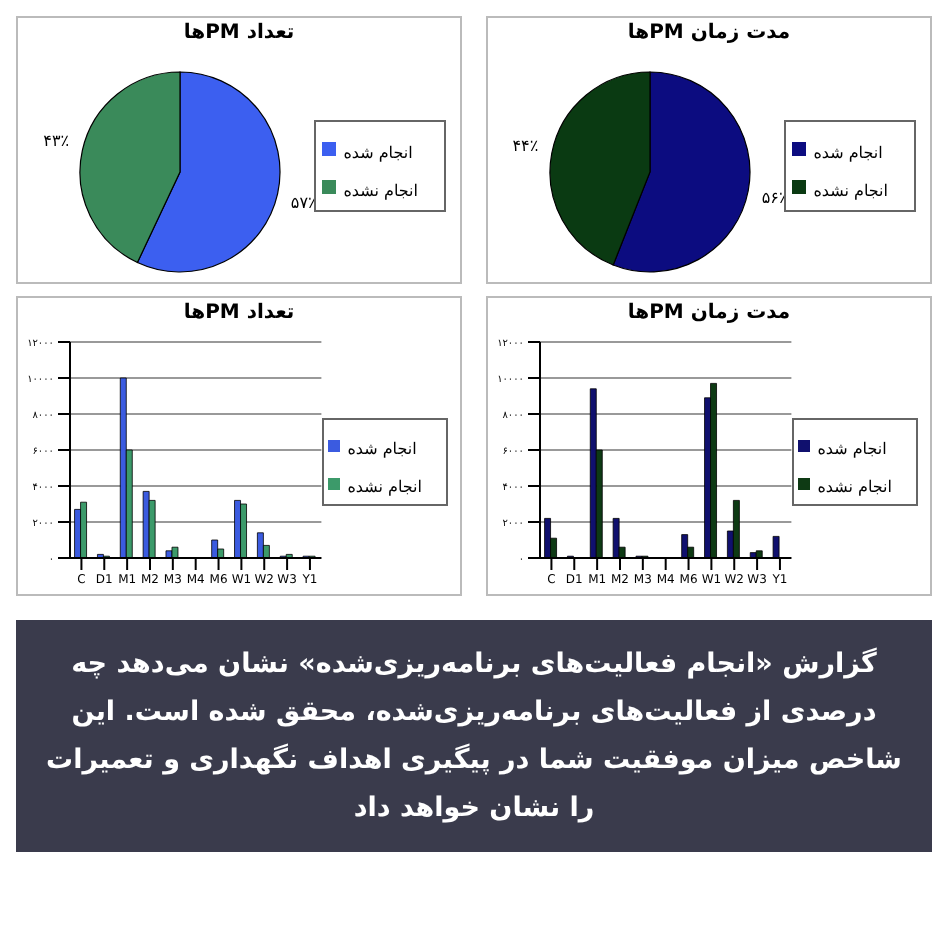 This screenshot has width=948, height=948. Describe the element at coordinates (525, 145) in the screenshot. I see `data-label: ۴۴٪` at that location.